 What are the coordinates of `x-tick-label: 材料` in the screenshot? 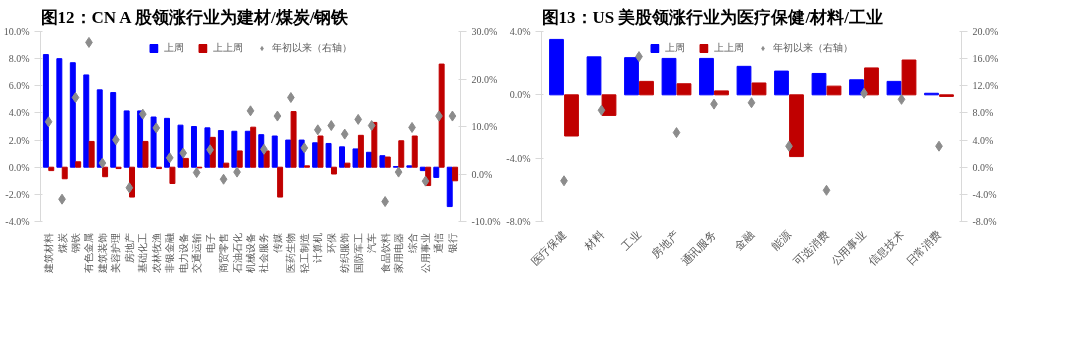 It's located at (593, 241).